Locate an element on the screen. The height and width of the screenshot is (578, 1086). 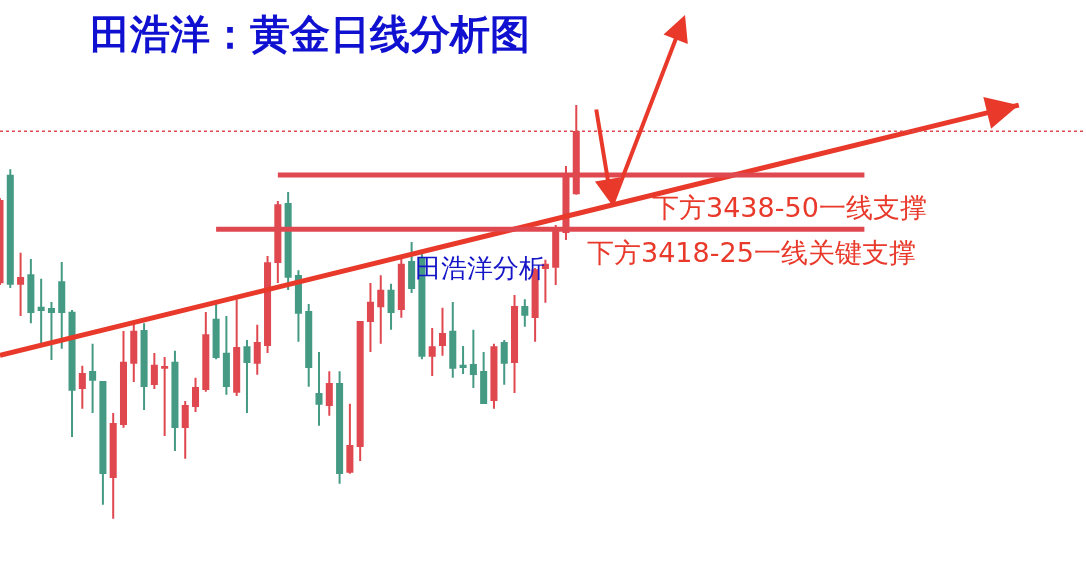
annotation: 下方3438-50一线支撑 is located at coordinates (789, 207).